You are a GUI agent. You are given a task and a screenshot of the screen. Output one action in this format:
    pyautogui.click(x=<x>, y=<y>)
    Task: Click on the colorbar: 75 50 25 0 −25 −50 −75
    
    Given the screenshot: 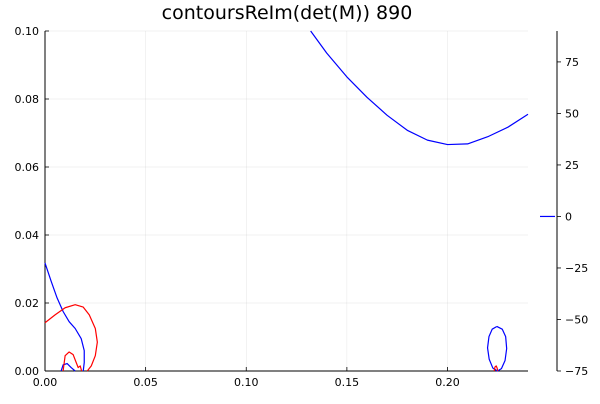 What is the action you would take?
    pyautogui.click(x=564, y=204)
    